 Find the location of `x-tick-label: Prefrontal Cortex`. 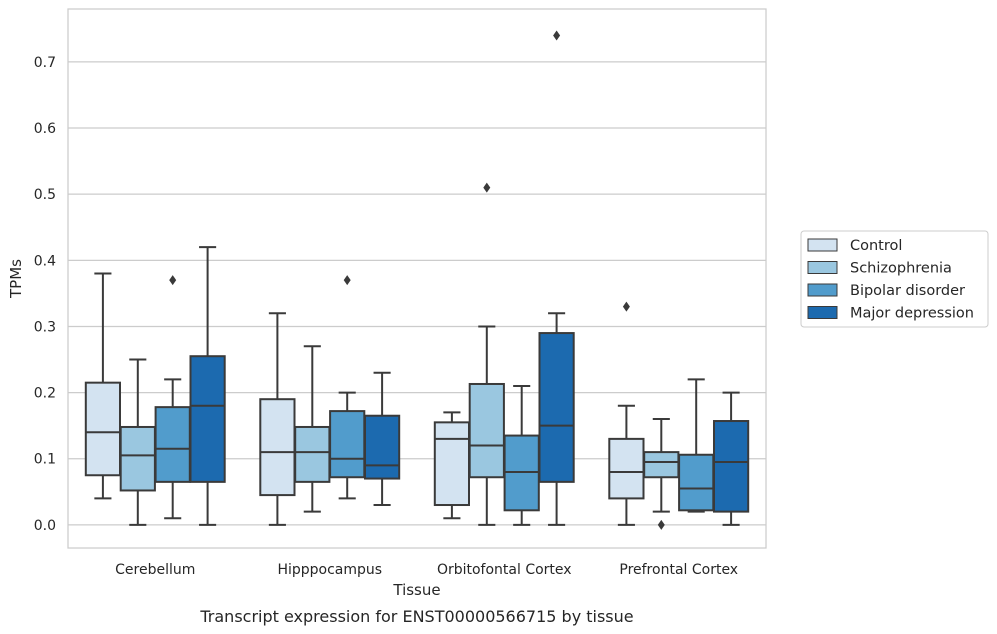

x-tick-label: Prefrontal Cortex is located at coordinates (678, 570).